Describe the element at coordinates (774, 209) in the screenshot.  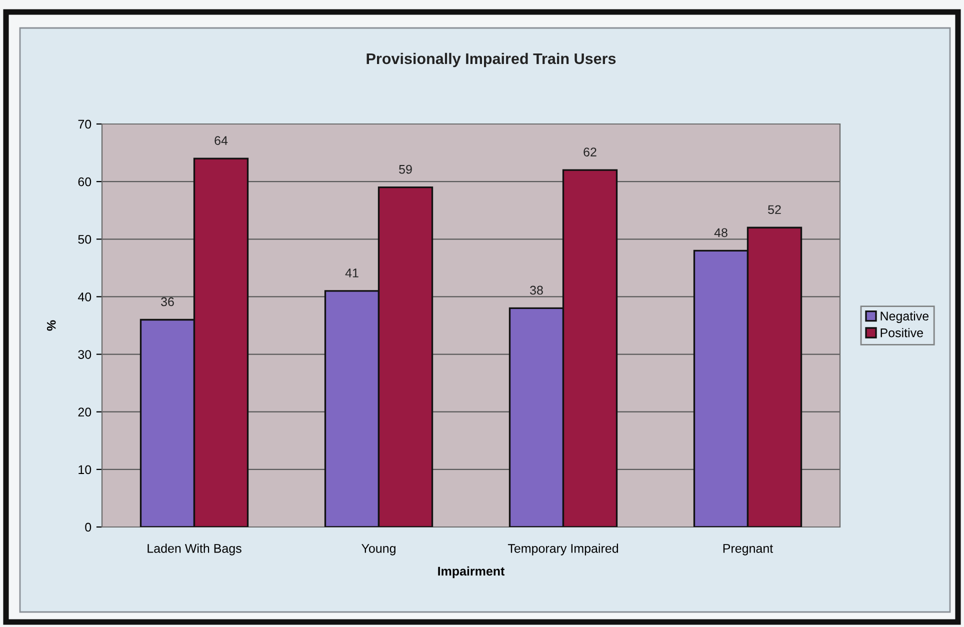
I see `data-label: 52` at that location.